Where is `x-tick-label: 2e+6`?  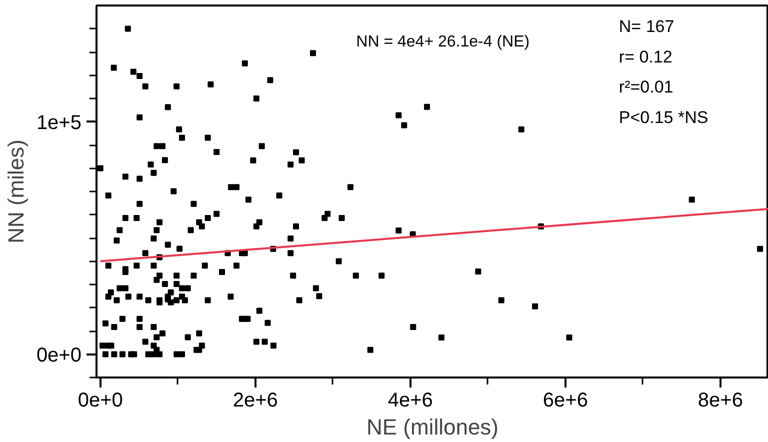 x-tick-label: 2e+6 is located at coordinates (255, 401).